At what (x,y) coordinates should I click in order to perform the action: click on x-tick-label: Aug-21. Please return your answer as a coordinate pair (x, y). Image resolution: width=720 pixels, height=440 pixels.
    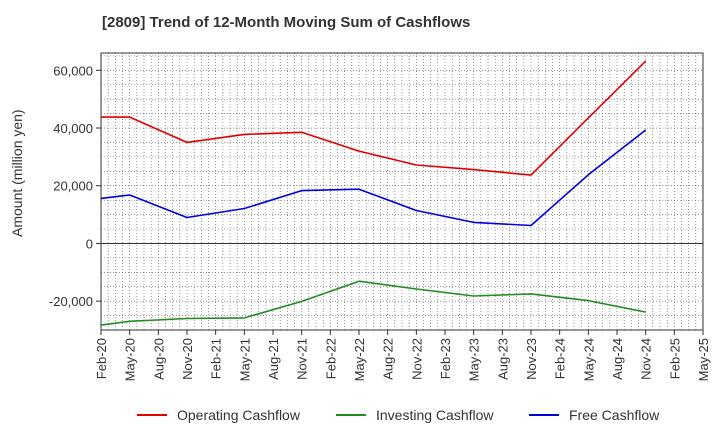
    Looking at the image, I should click on (273, 359).